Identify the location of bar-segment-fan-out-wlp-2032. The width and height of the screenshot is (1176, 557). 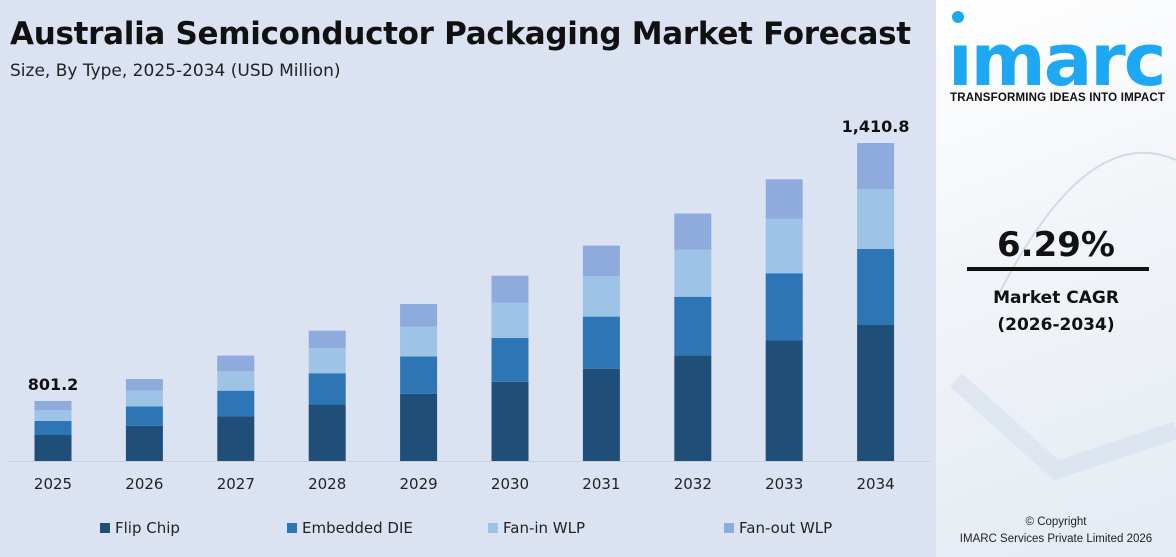
(693, 231).